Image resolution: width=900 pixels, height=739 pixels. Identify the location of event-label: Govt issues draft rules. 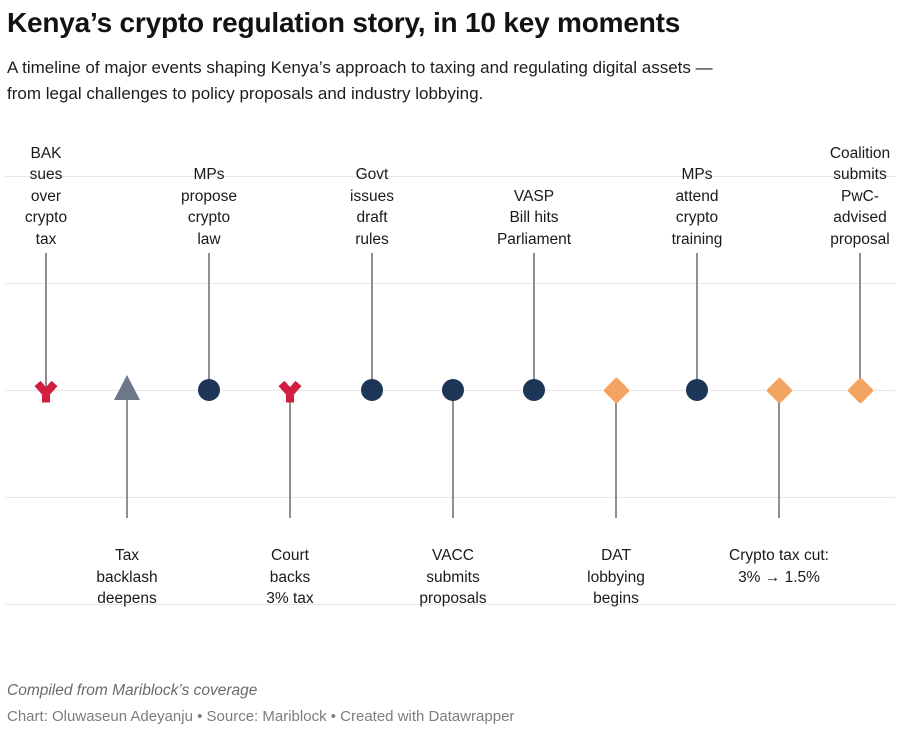
(372, 207).